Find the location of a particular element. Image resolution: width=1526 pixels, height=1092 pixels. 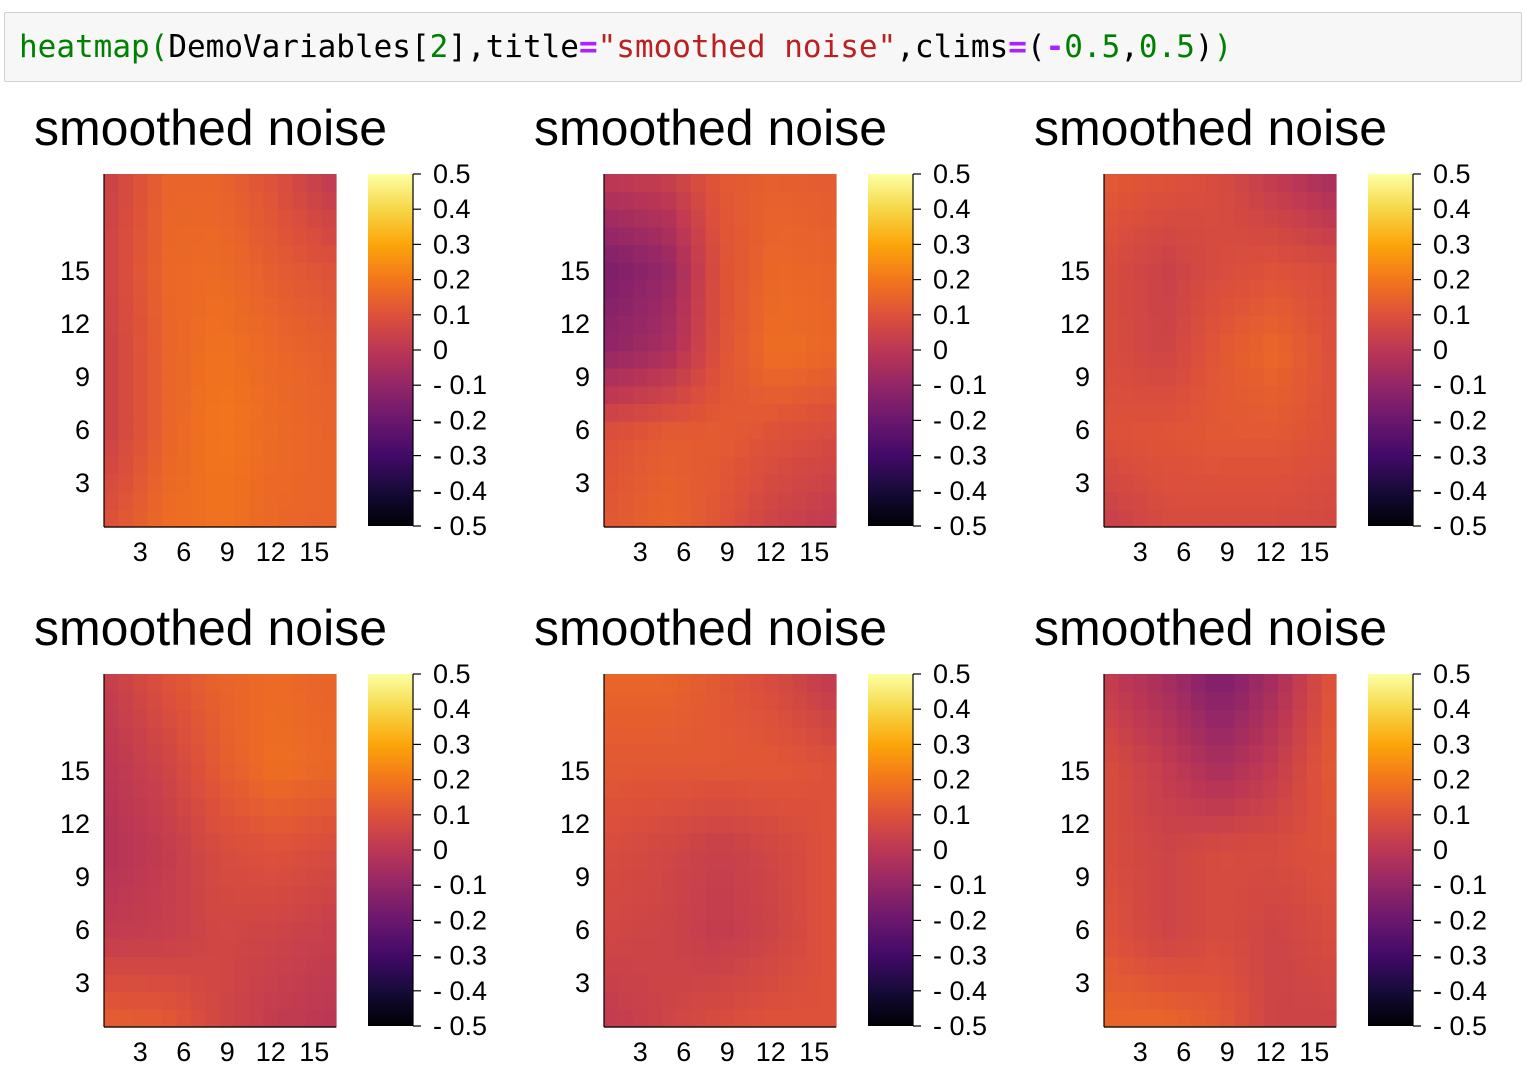

colorbar-tick-label: - 0.2 is located at coordinates (960, 420).